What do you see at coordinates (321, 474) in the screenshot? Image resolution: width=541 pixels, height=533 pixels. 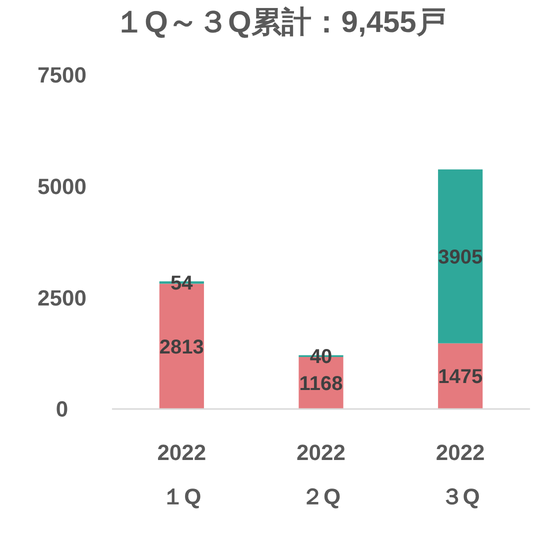 I see `x-tick-label: 2022 ２Q` at bounding box center [321, 474].